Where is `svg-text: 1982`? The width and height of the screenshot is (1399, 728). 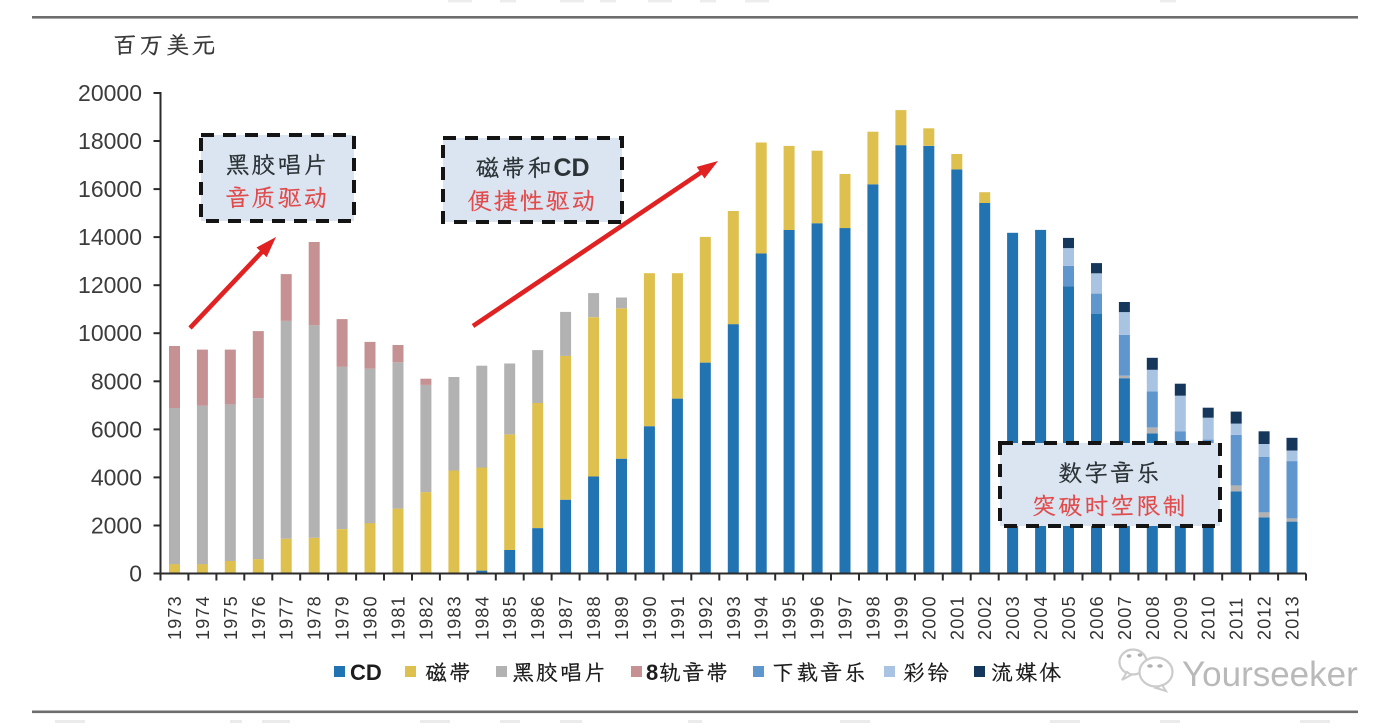 svg-text: 1982 is located at coordinates (426, 617).